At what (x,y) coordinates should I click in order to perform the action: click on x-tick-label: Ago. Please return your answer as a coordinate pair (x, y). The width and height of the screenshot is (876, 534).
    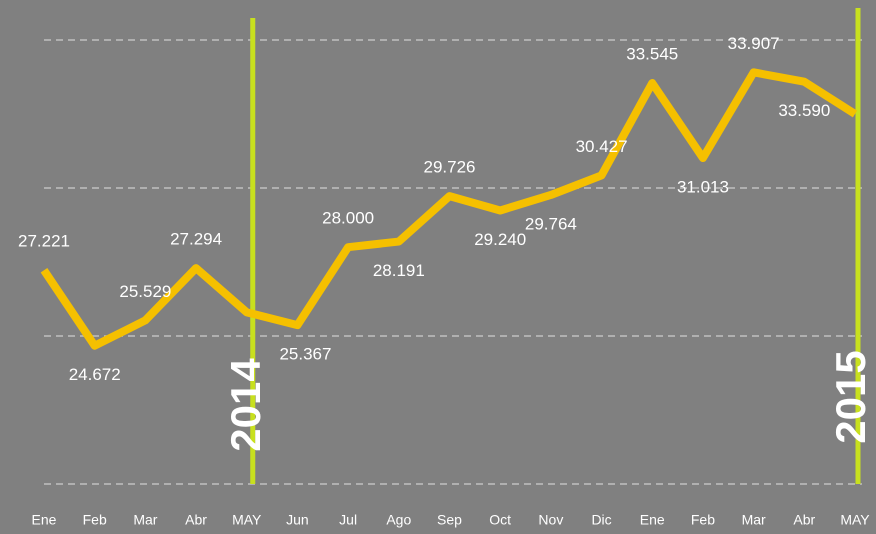
    Looking at the image, I should click on (398, 520).